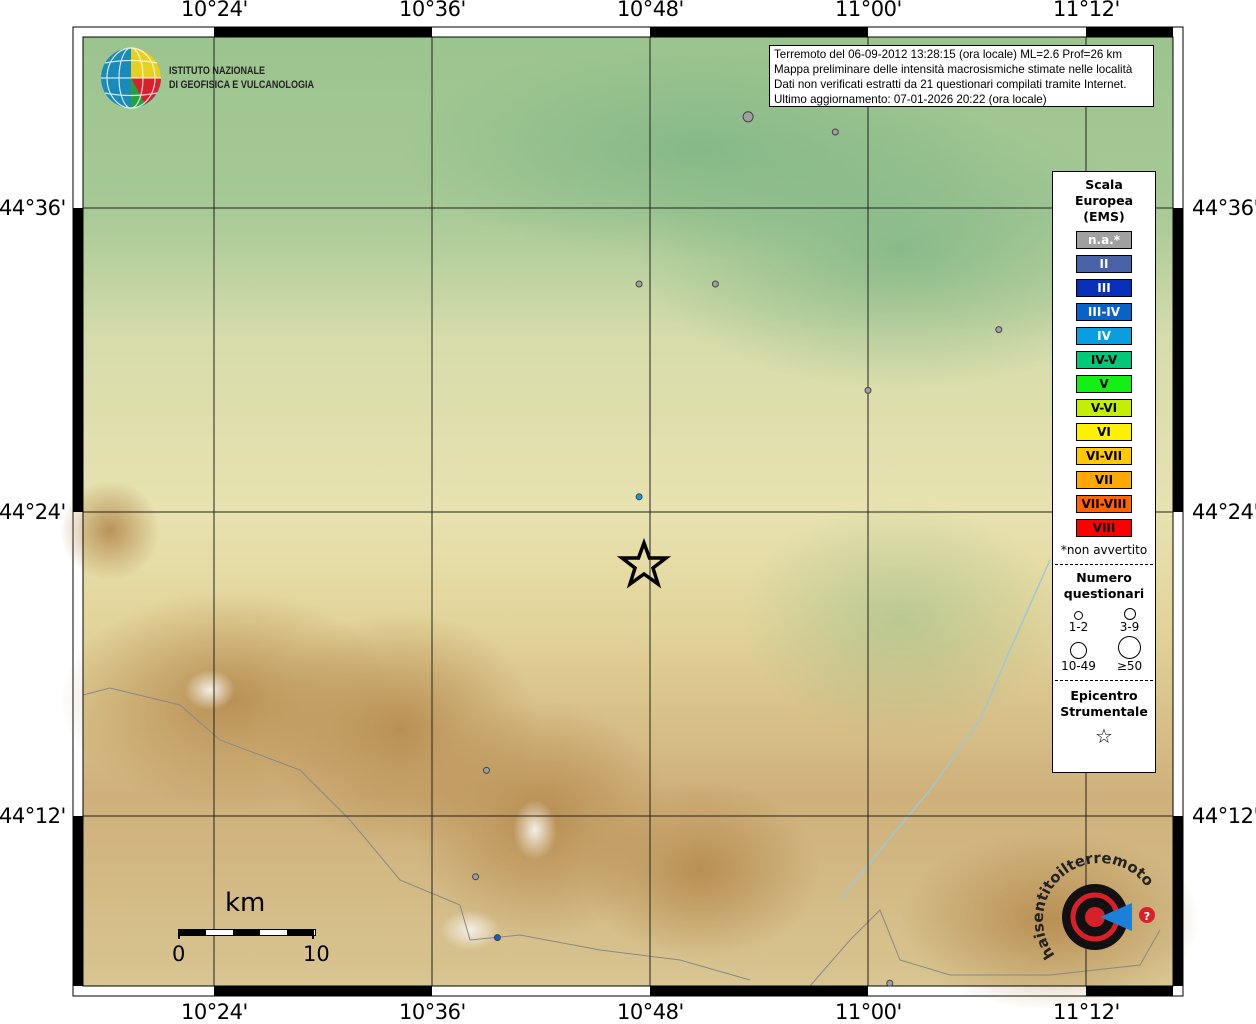 The height and width of the screenshot is (1024, 1256). I want to click on count-title-line: Numero, so click(1104, 577).